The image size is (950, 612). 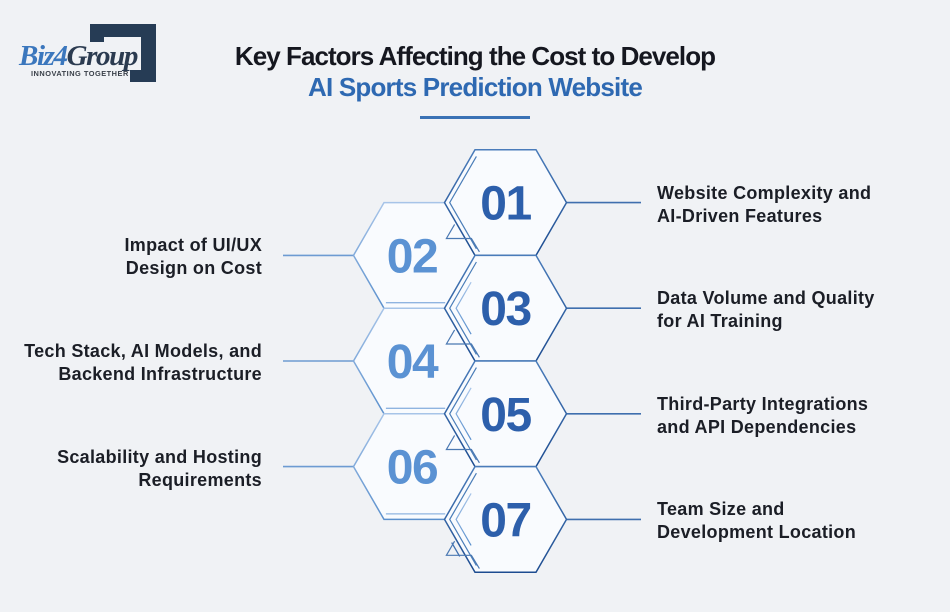 I want to click on svg-text: 02, so click(x=412, y=256).